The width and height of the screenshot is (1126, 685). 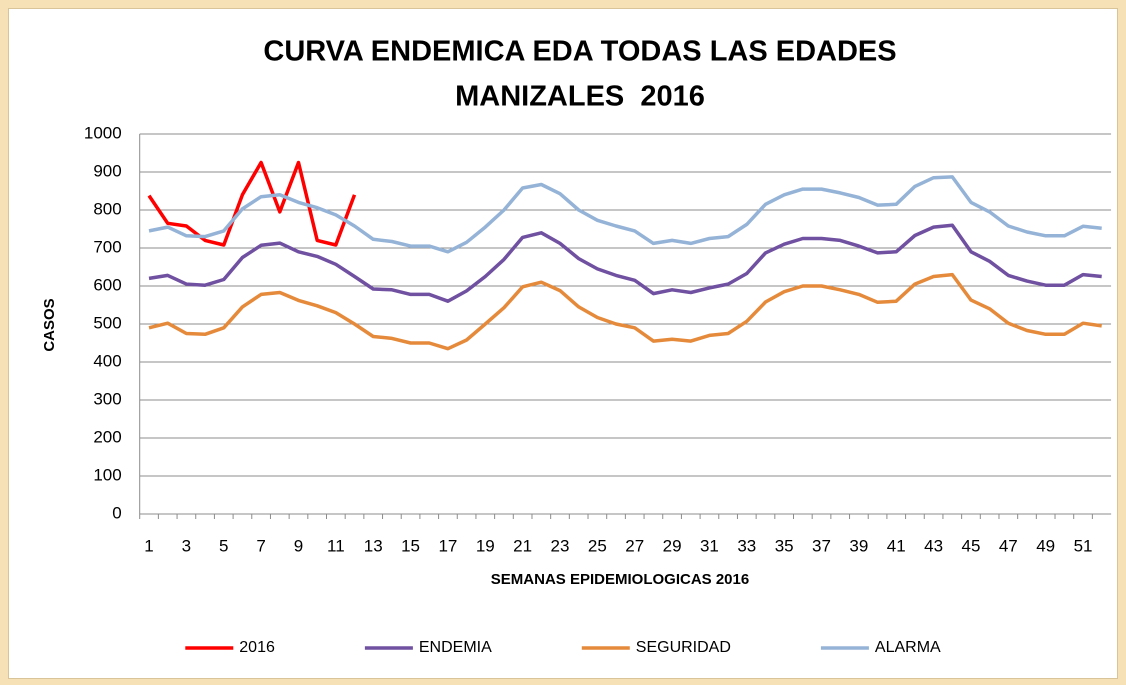 What do you see at coordinates (257, 647) in the screenshot?
I see `legend-label: 2016` at bounding box center [257, 647].